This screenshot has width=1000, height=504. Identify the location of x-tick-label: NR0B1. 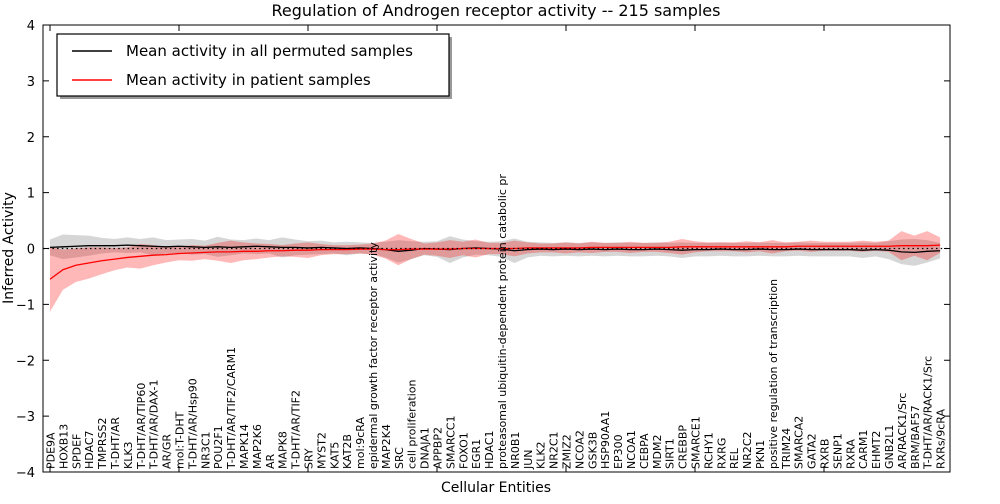
(515, 450).